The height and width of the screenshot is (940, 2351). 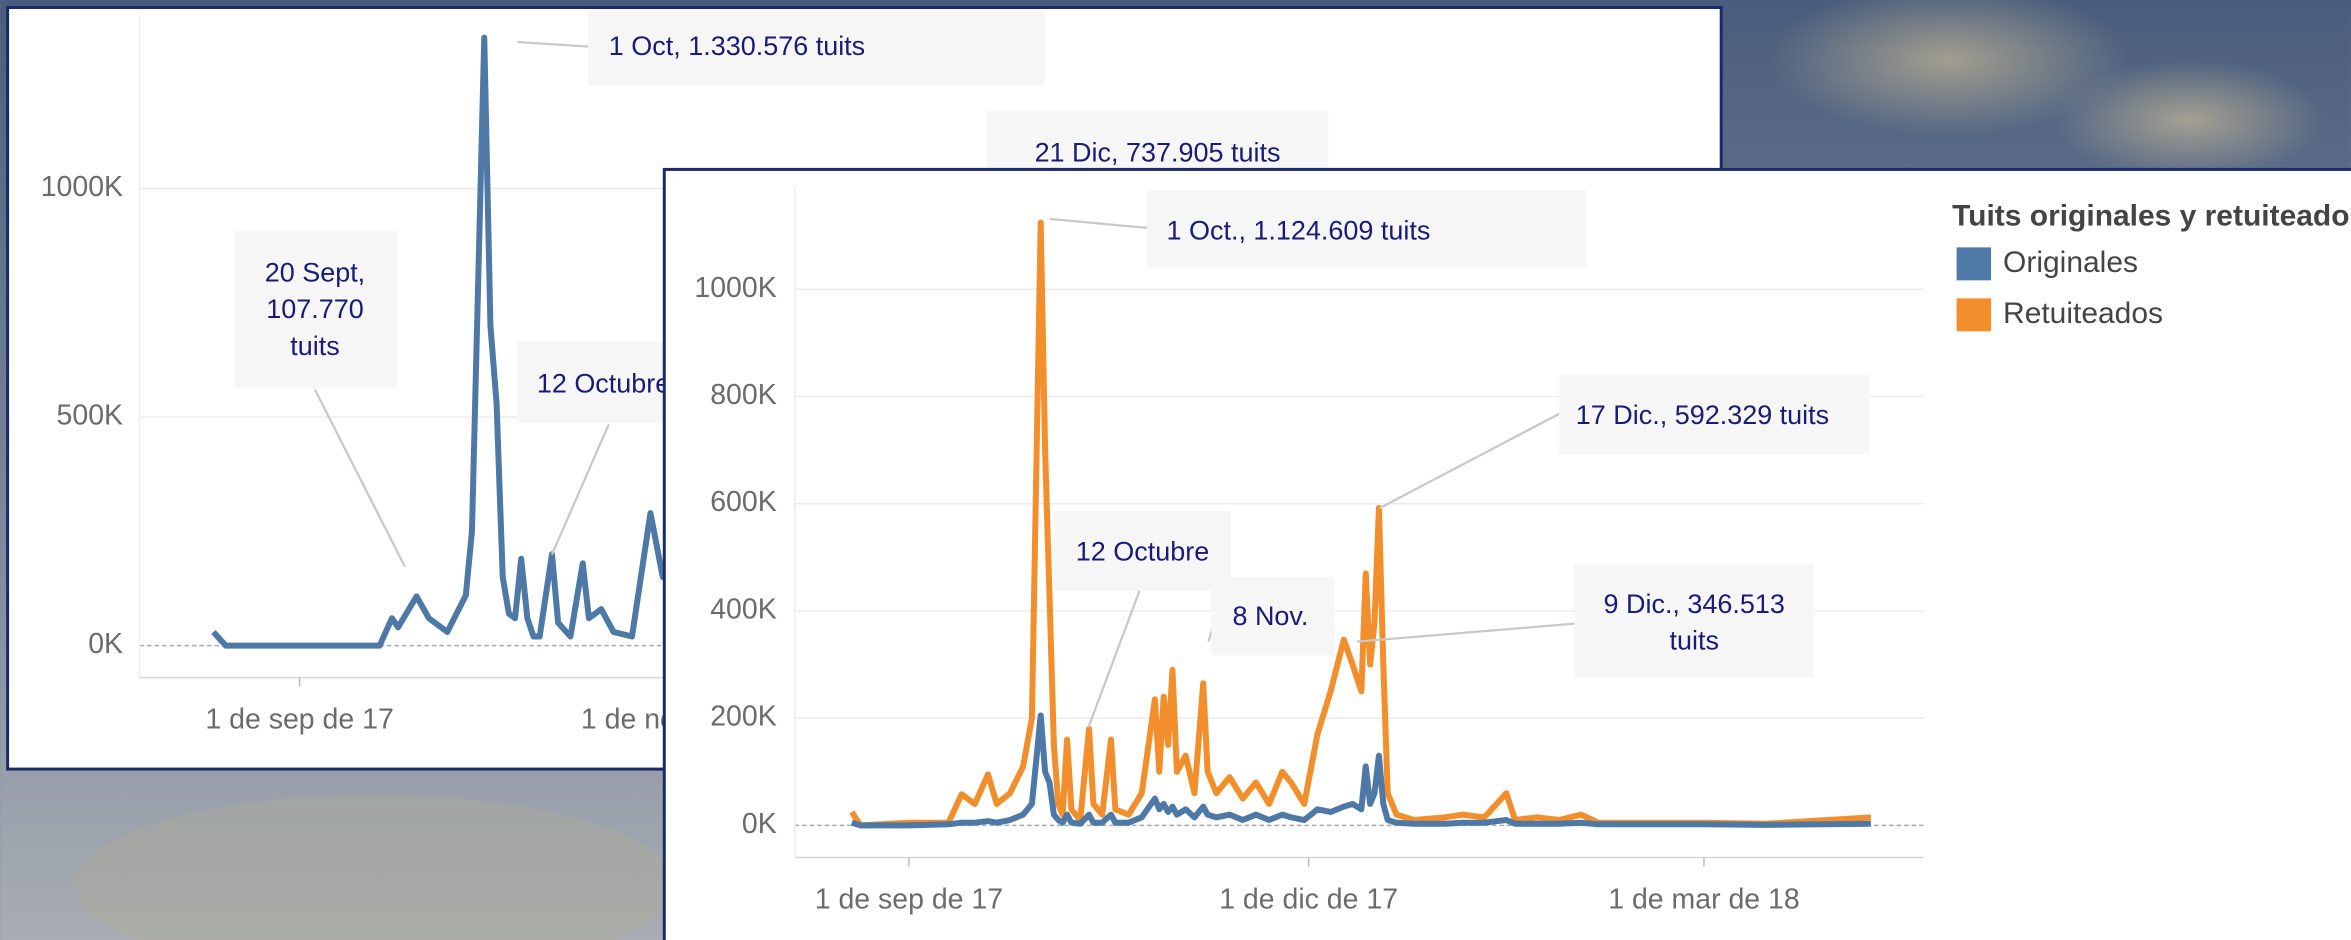 I want to click on annotation-text: 20 Sept,, so click(x=315, y=272).